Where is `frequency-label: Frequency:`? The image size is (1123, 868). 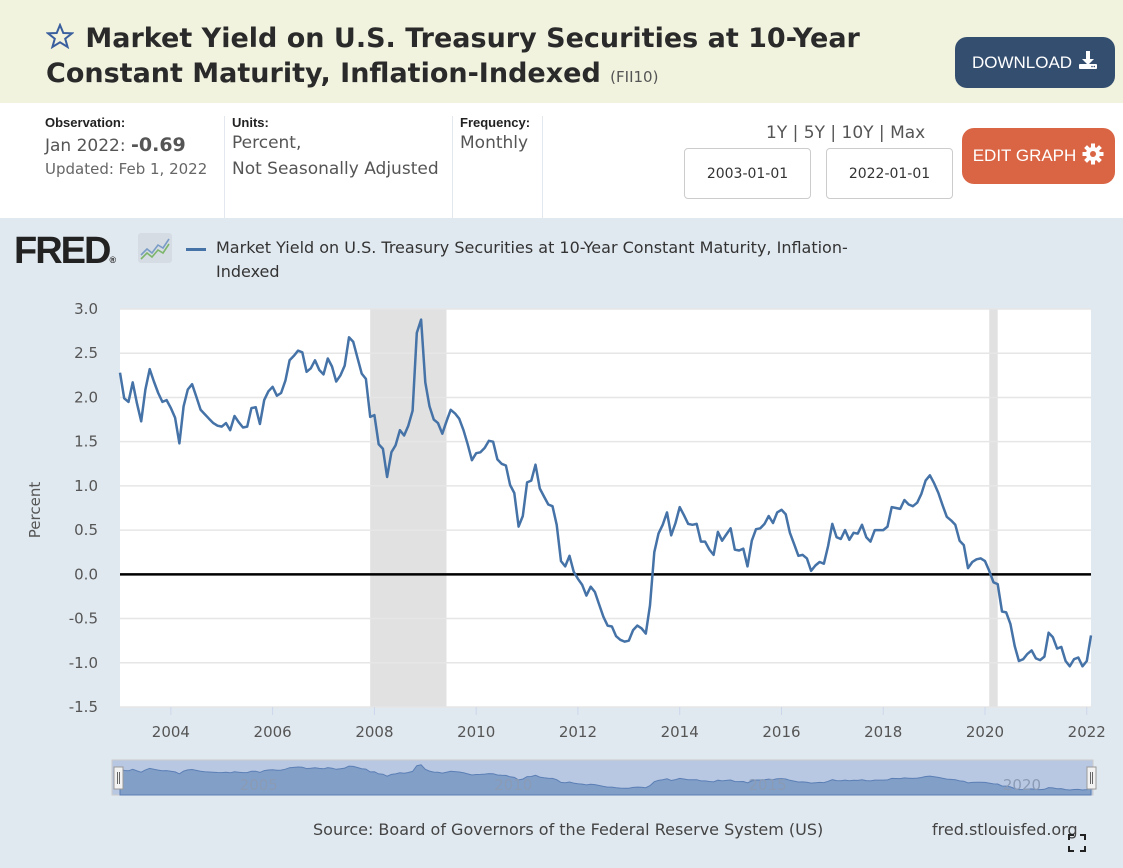
frequency-label: Frequency: is located at coordinates (495, 122).